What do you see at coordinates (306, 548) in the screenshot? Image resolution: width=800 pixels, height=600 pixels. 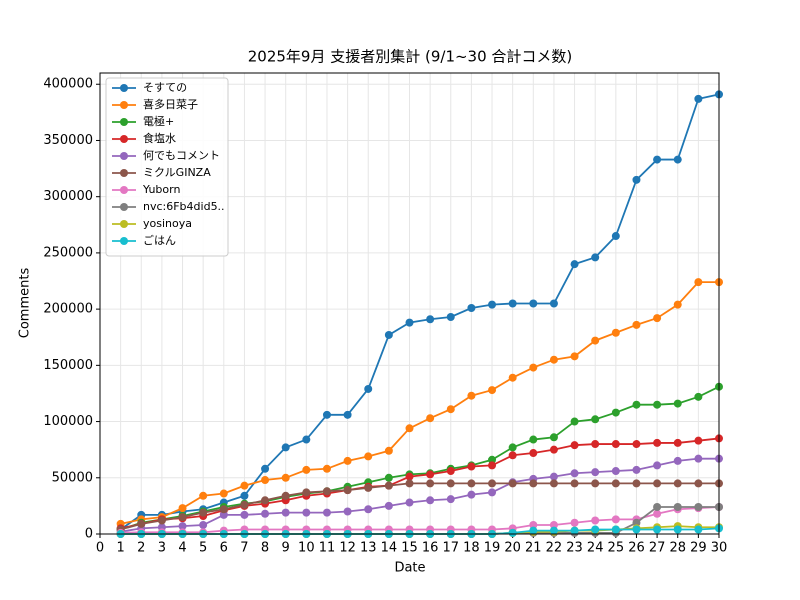 I see `x-tick-label: 10` at bounding box center [306, 548].